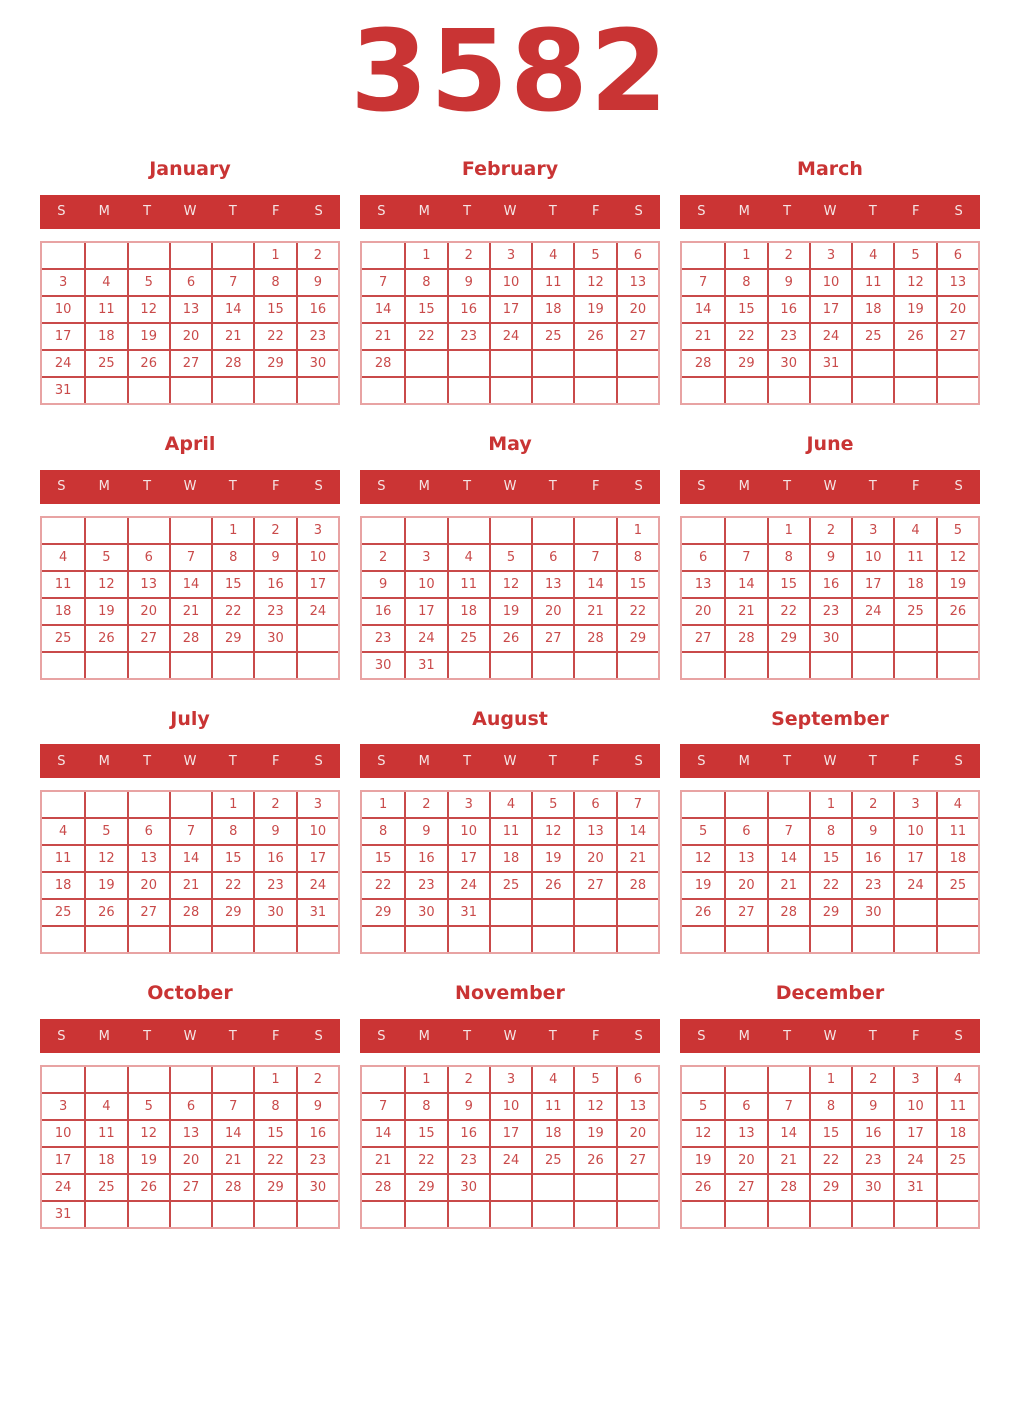 Image resolution: width=1020 pixels, height=1412 pixels. Describe the element at coordinates (424, 212) in the screenshot. I see `weekday-label: M` at that location.